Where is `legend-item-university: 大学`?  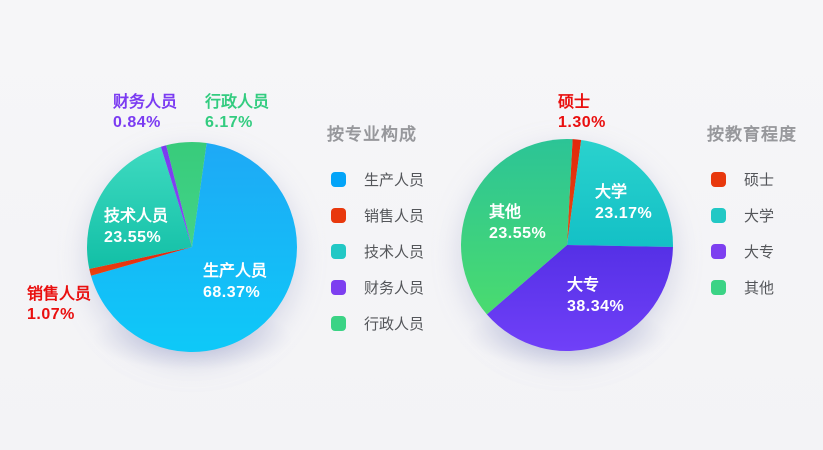 legend-item-university: 大学 is located at coordinates (765, 216).